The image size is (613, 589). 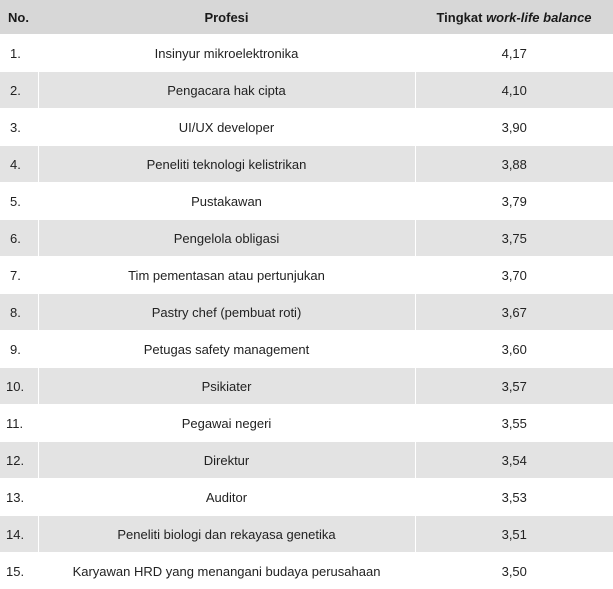 What do you see at coordinates (226, 53) in the screenshot?
I see `row-profesi: Insinyur mikroelektronika` at bounding box center [226, 53].